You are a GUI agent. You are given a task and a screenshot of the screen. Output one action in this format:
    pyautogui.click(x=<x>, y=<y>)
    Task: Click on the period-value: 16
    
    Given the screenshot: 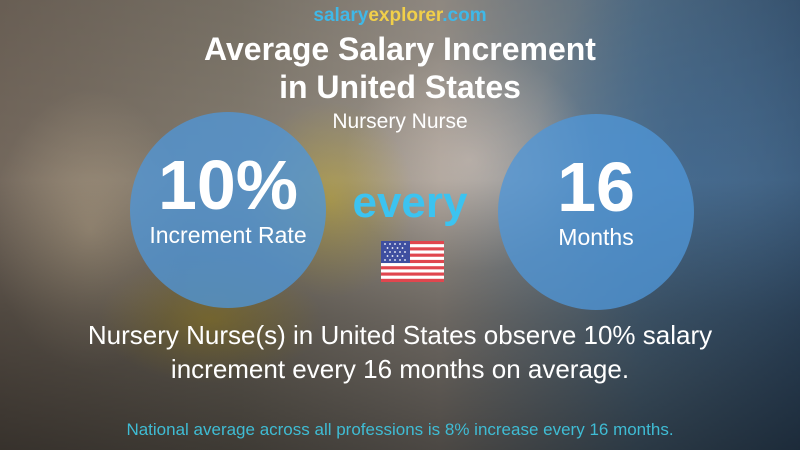 What is the action you would take?
    pyautogui.click(x=596, y=187)
    